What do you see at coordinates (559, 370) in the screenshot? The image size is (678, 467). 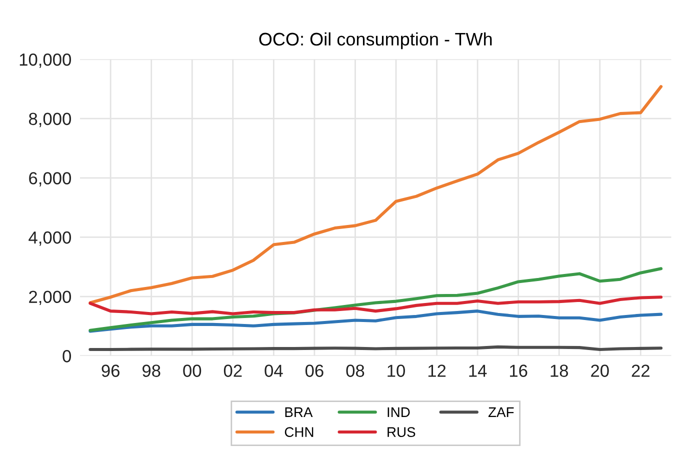 I see `x-tick-label: 18` at bounding box center [559, 370].